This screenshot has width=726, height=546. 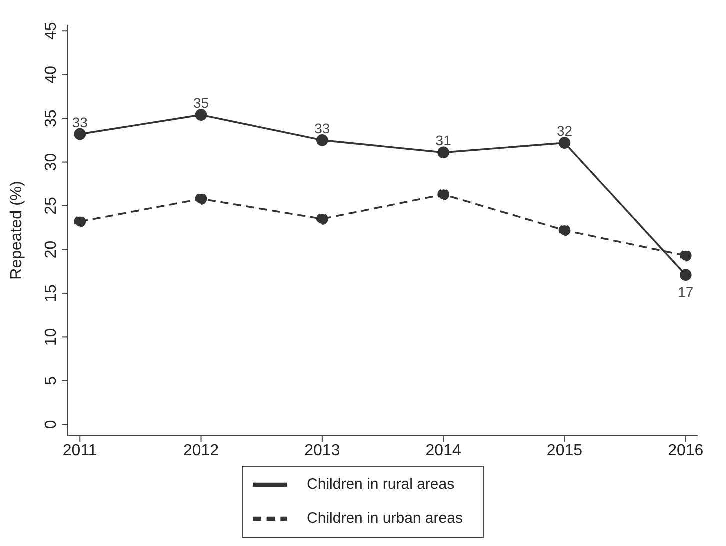 I want to click on legend-label: Children in urban areas, so click(x=385, y=518).